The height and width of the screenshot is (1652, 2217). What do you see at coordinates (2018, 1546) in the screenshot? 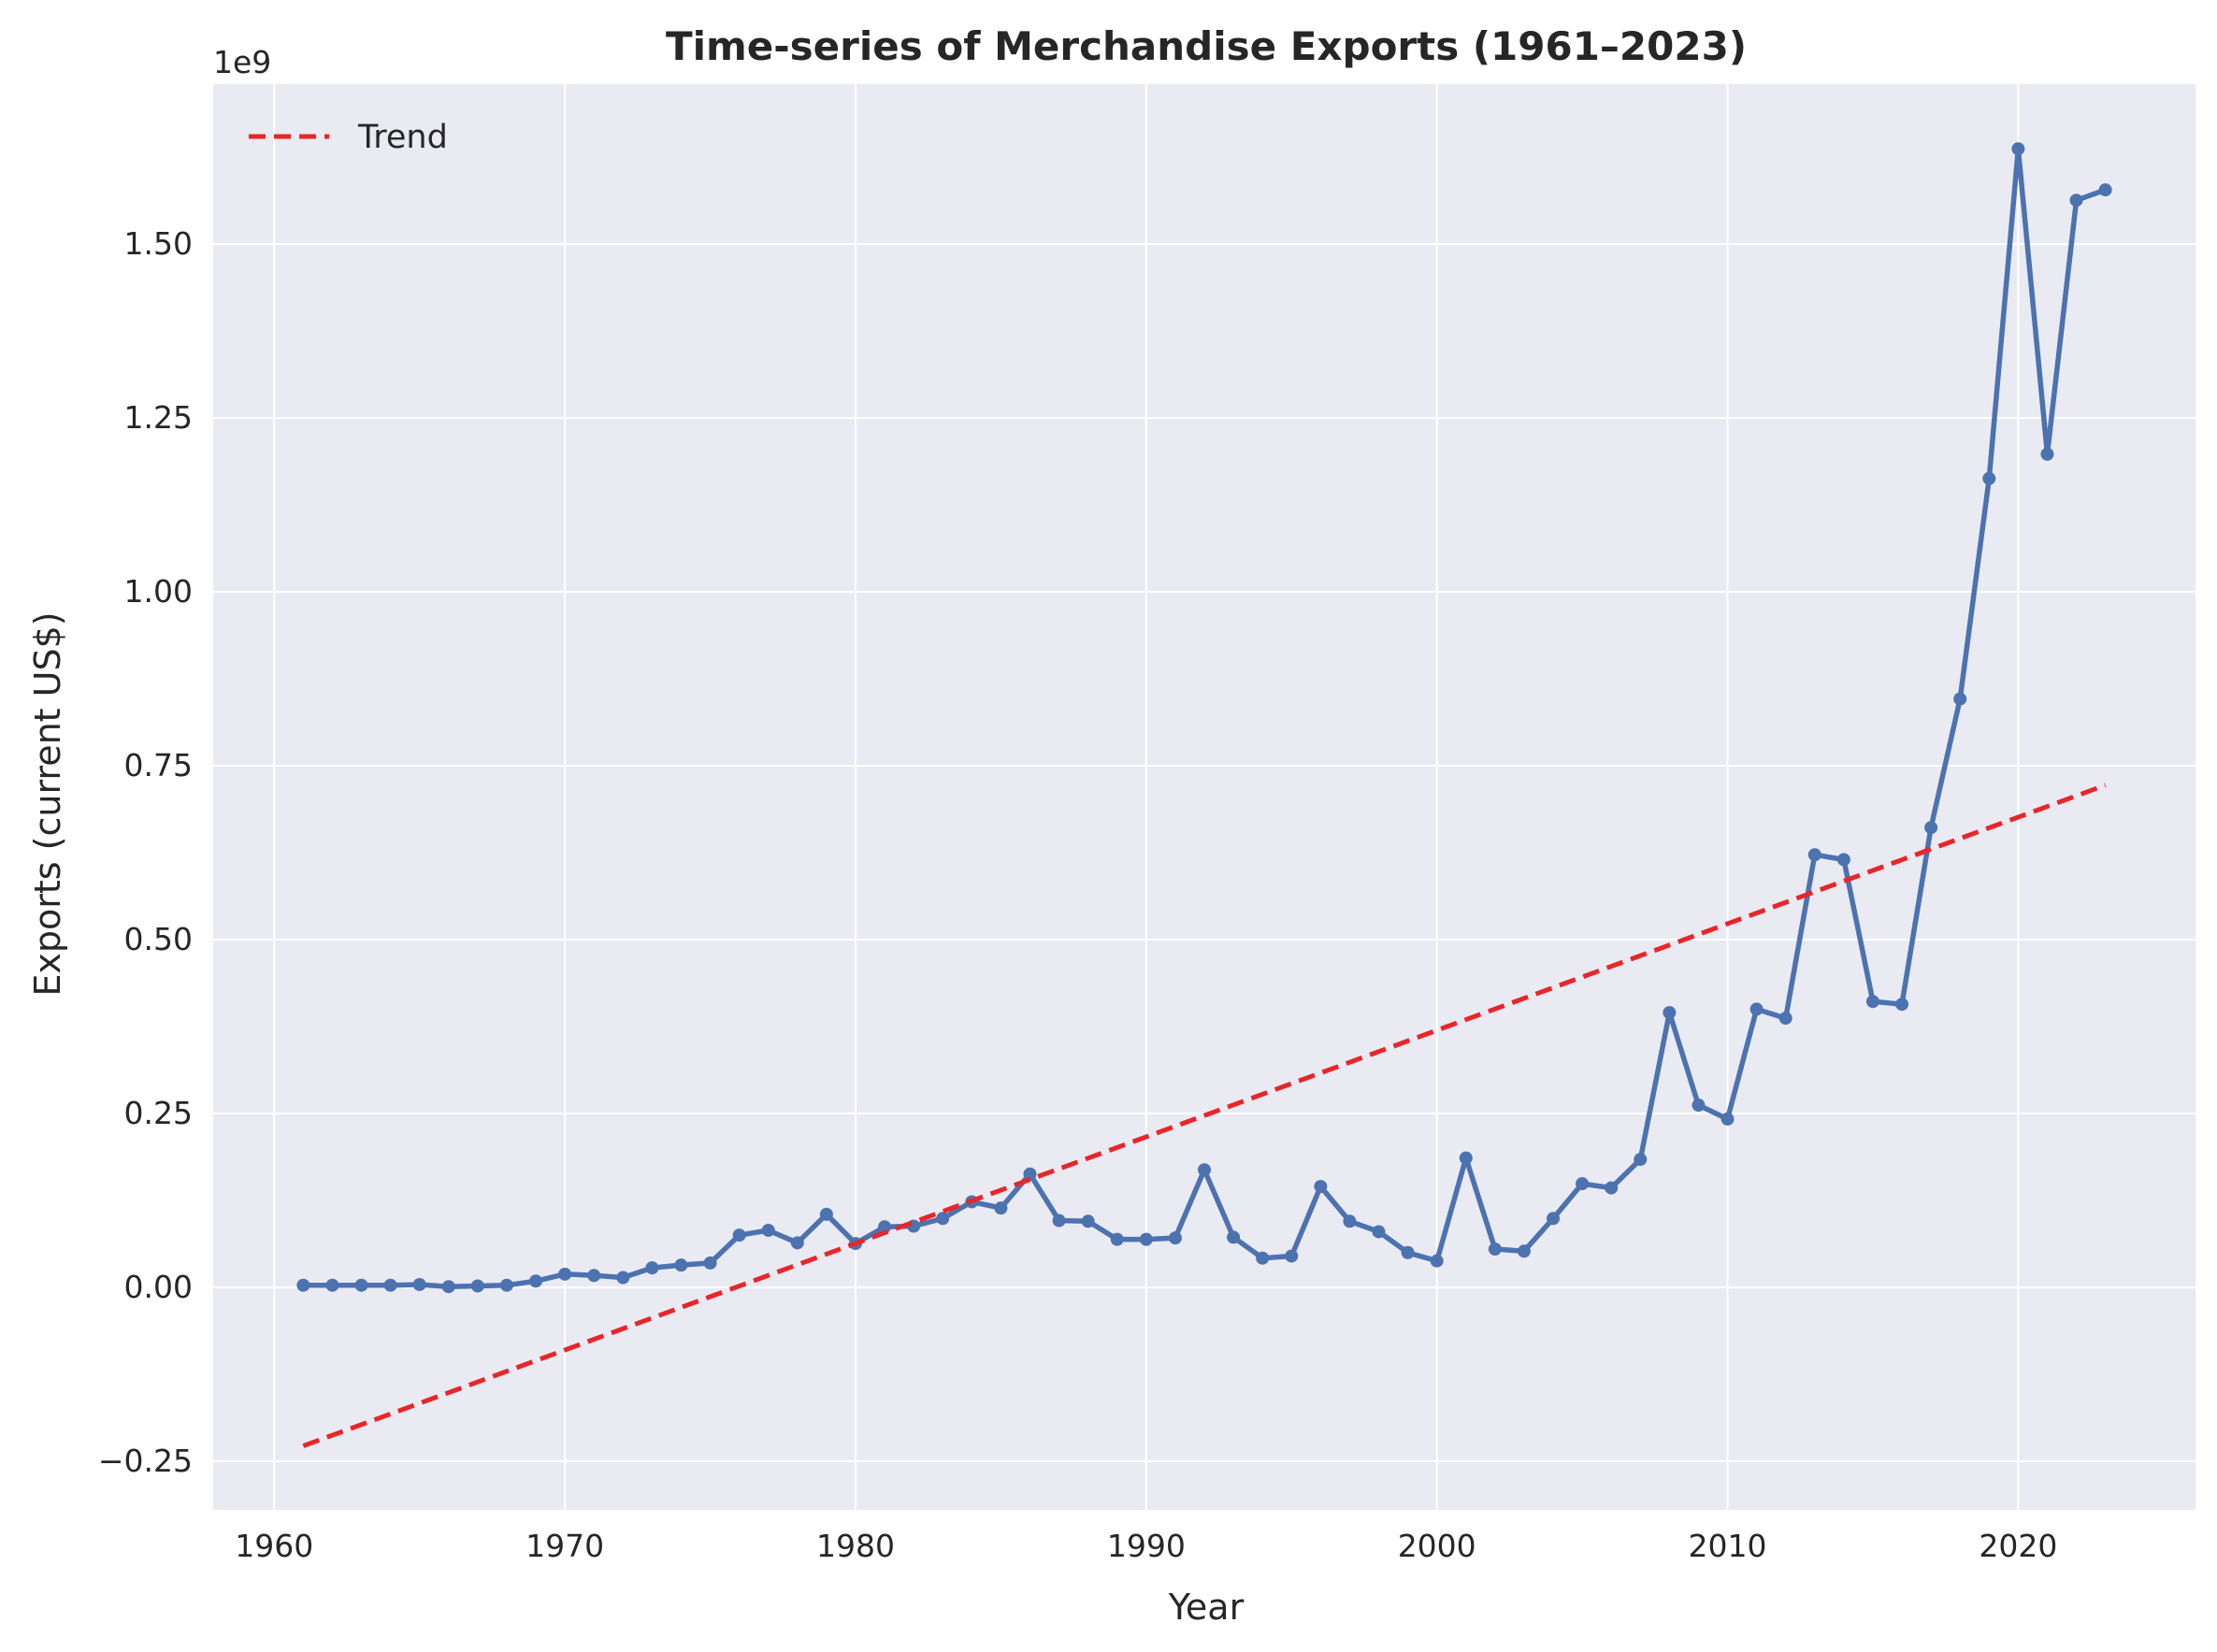
I see `x-tick-label: 2020` at bounding box center [2018, 1546].